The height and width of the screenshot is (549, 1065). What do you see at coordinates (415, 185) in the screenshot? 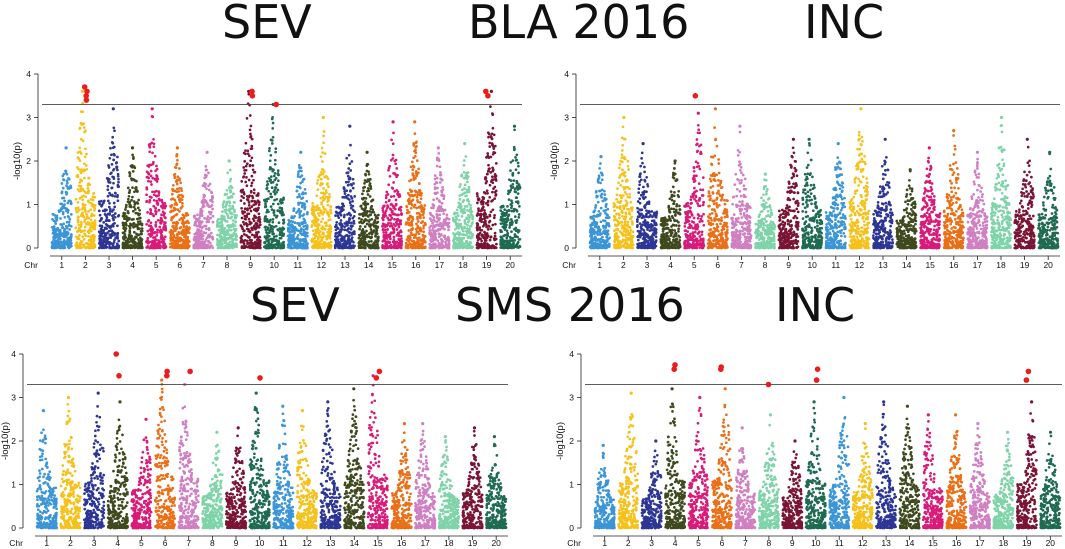
I see `chromosome-16-points` at bounding box center [415, 185].